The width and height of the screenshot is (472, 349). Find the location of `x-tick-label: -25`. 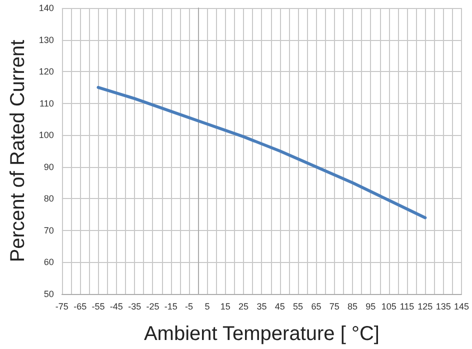

x-tick-label: -25 is located at coordinates (153, 307).